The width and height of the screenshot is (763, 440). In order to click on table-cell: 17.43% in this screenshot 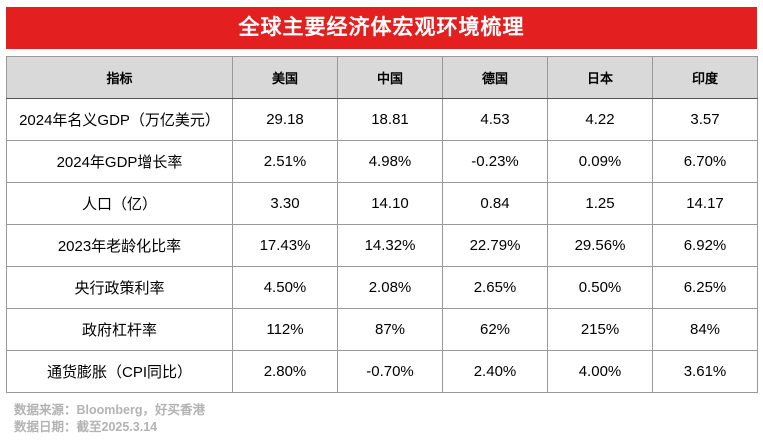, I will do `click(285, 245)`.